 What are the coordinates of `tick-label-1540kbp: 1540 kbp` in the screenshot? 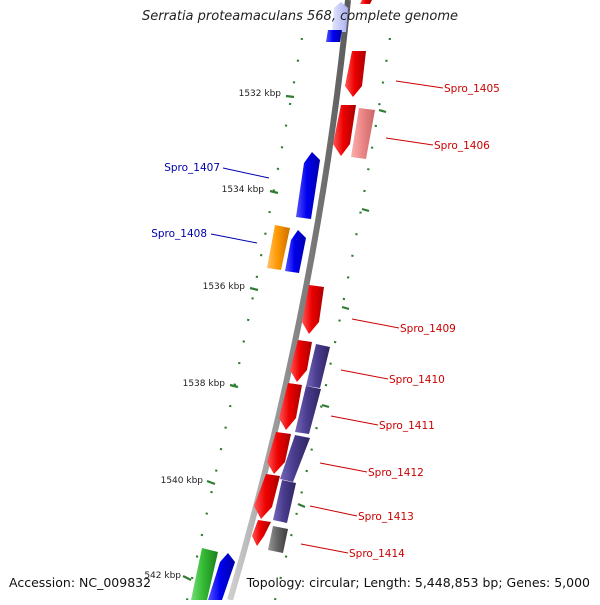 It's located at (182, 481).